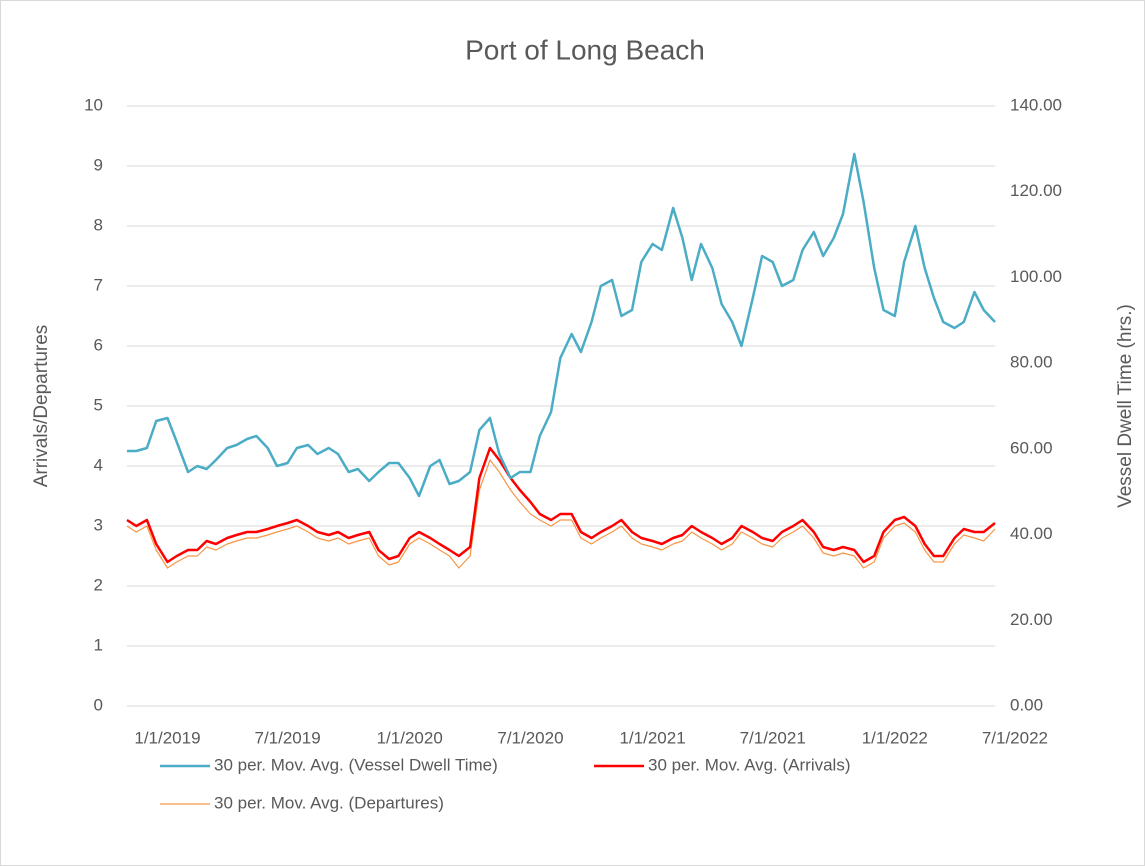  I want to click on y-tick-label: 9, so click(98, 164).